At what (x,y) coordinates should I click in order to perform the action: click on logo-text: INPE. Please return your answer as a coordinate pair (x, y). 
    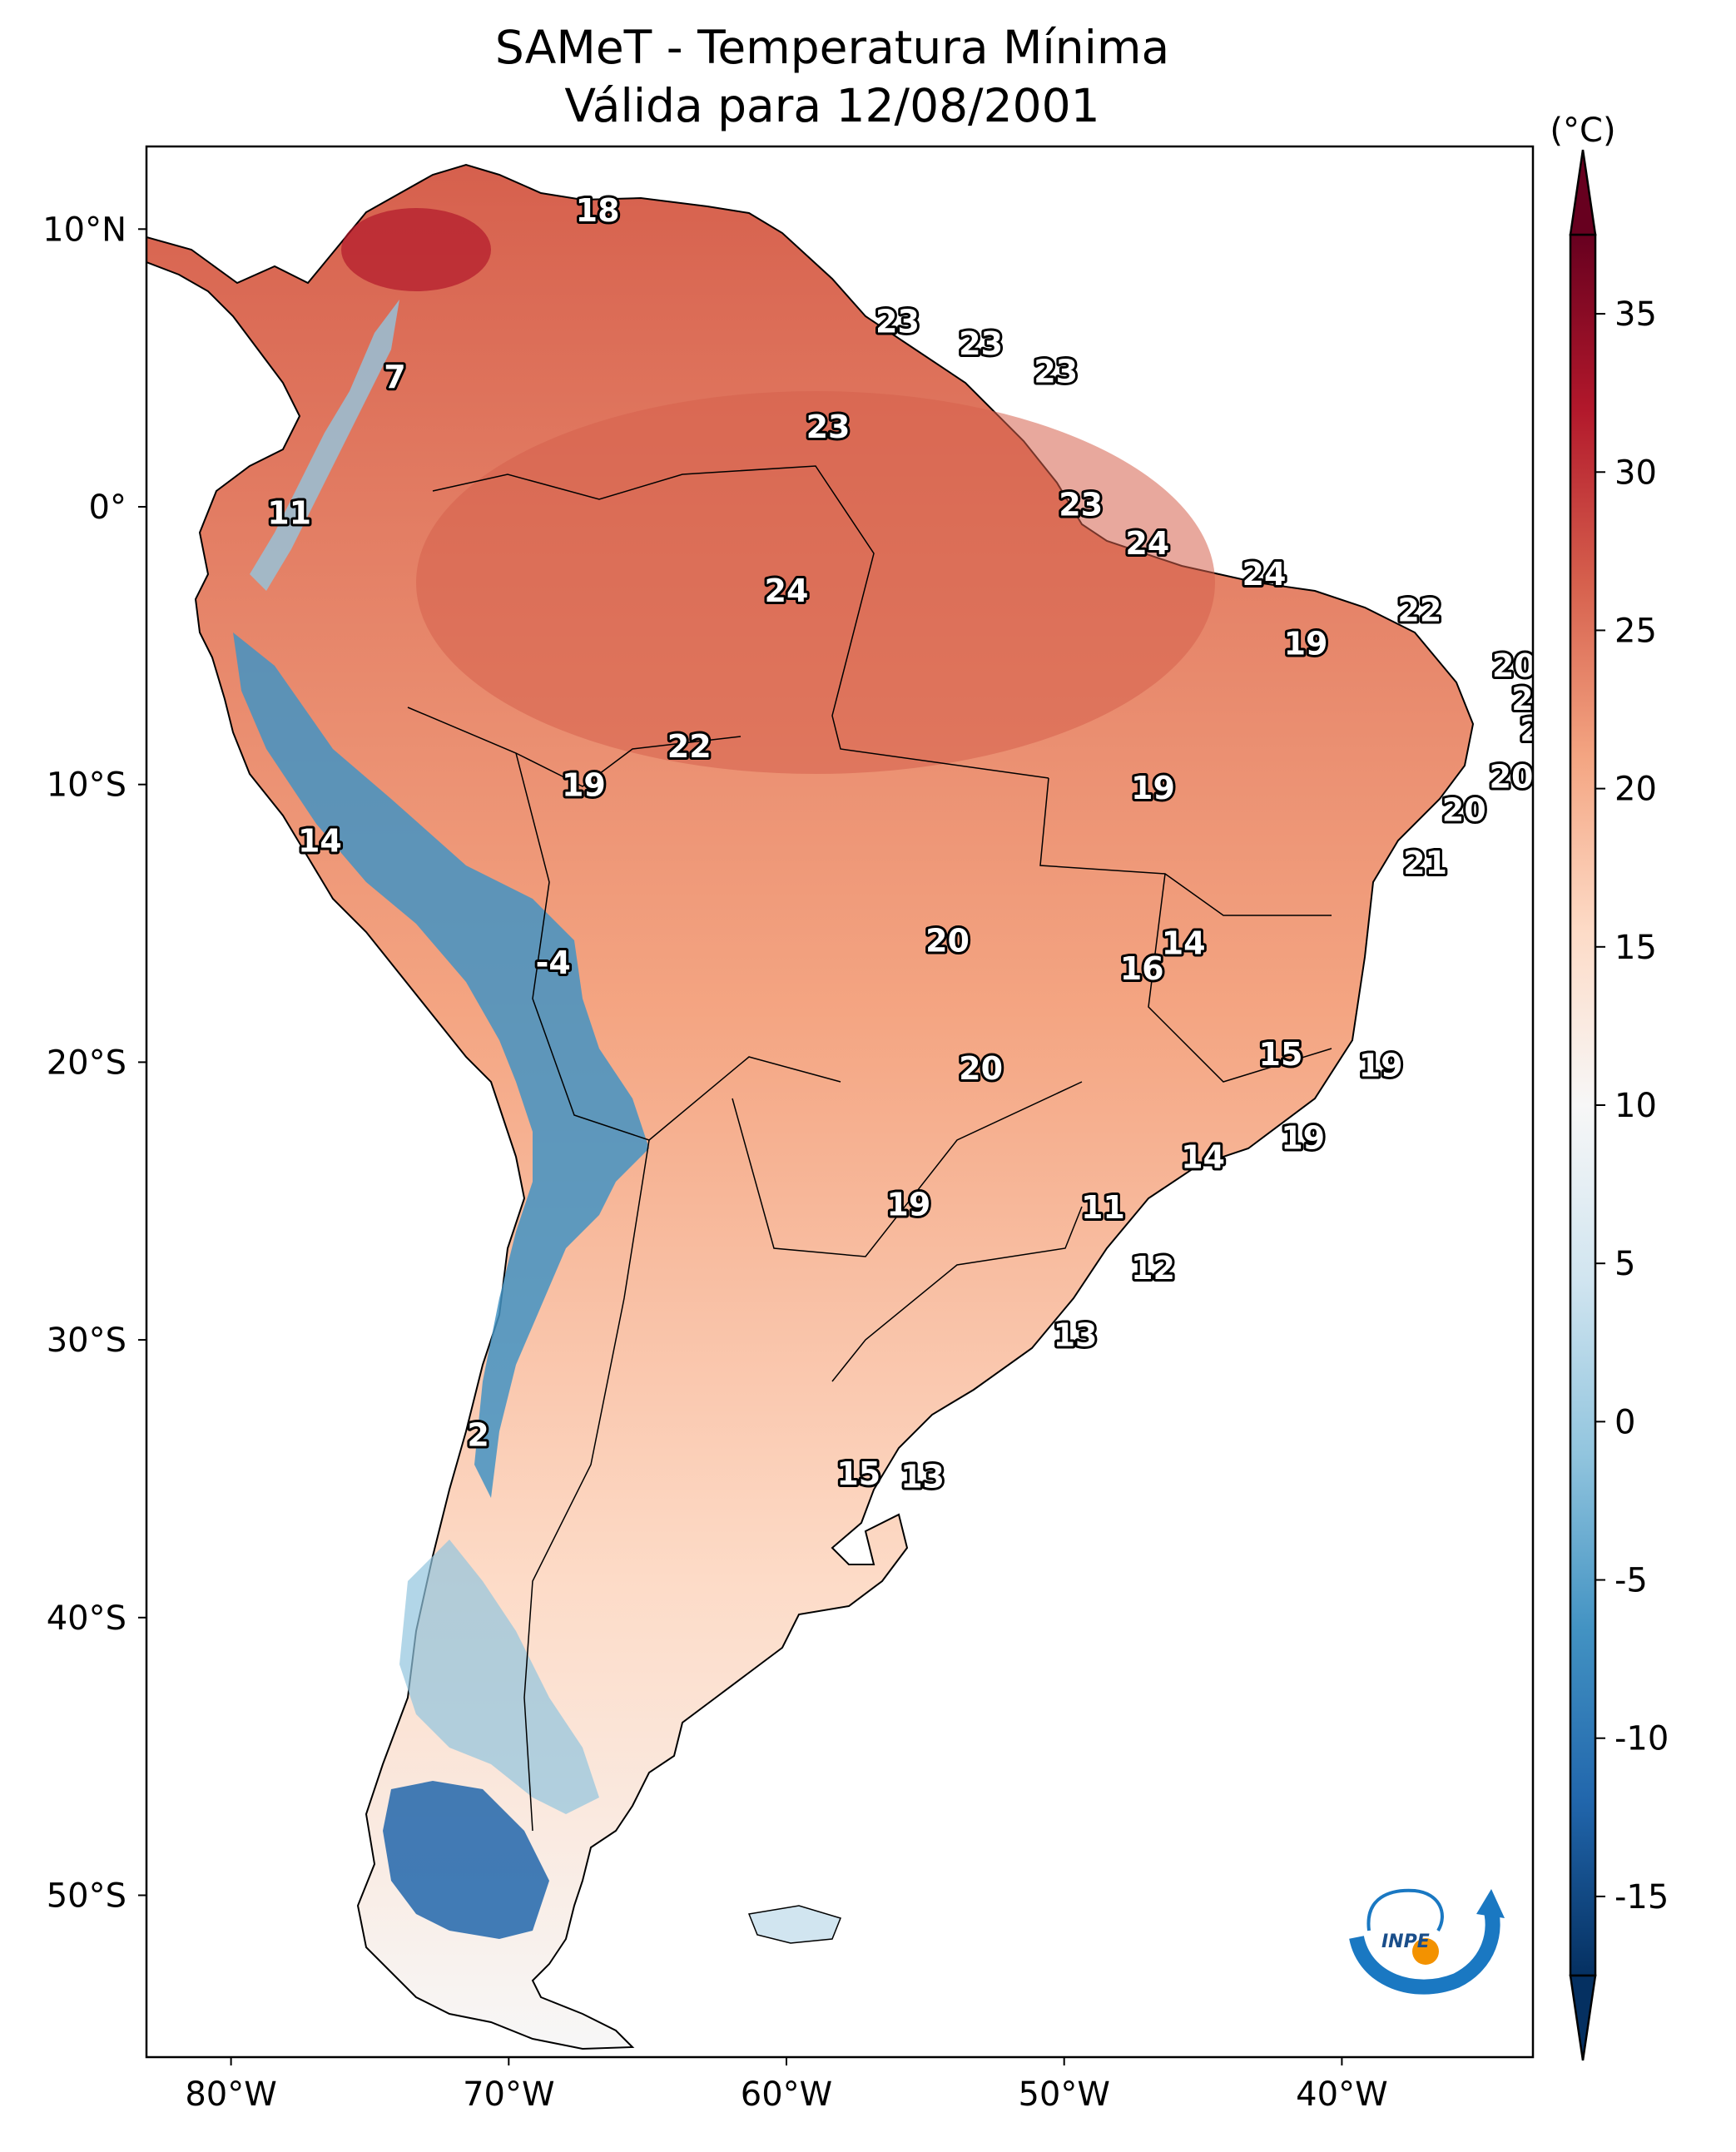
    Looking at the image, I should click on (1405, 1941).